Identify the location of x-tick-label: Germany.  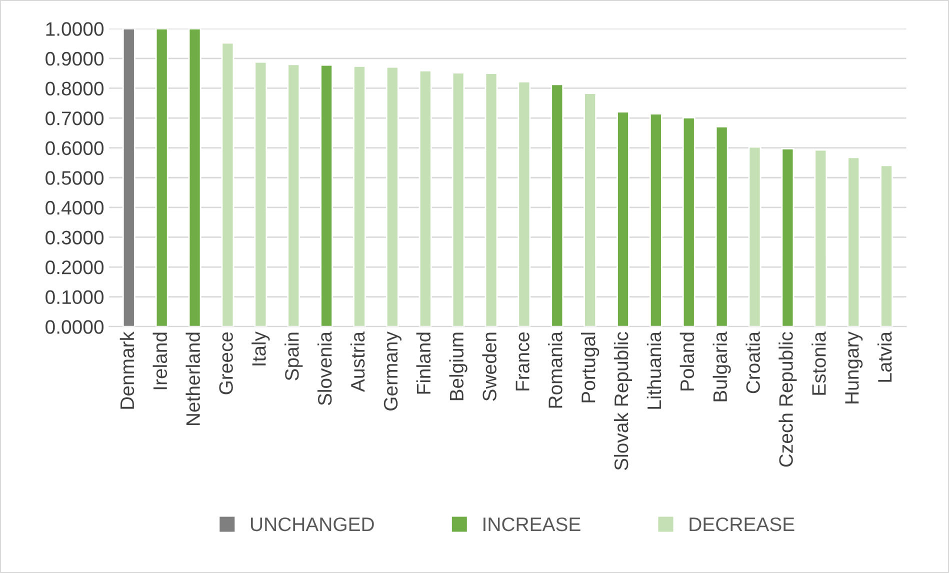
(393, 371).